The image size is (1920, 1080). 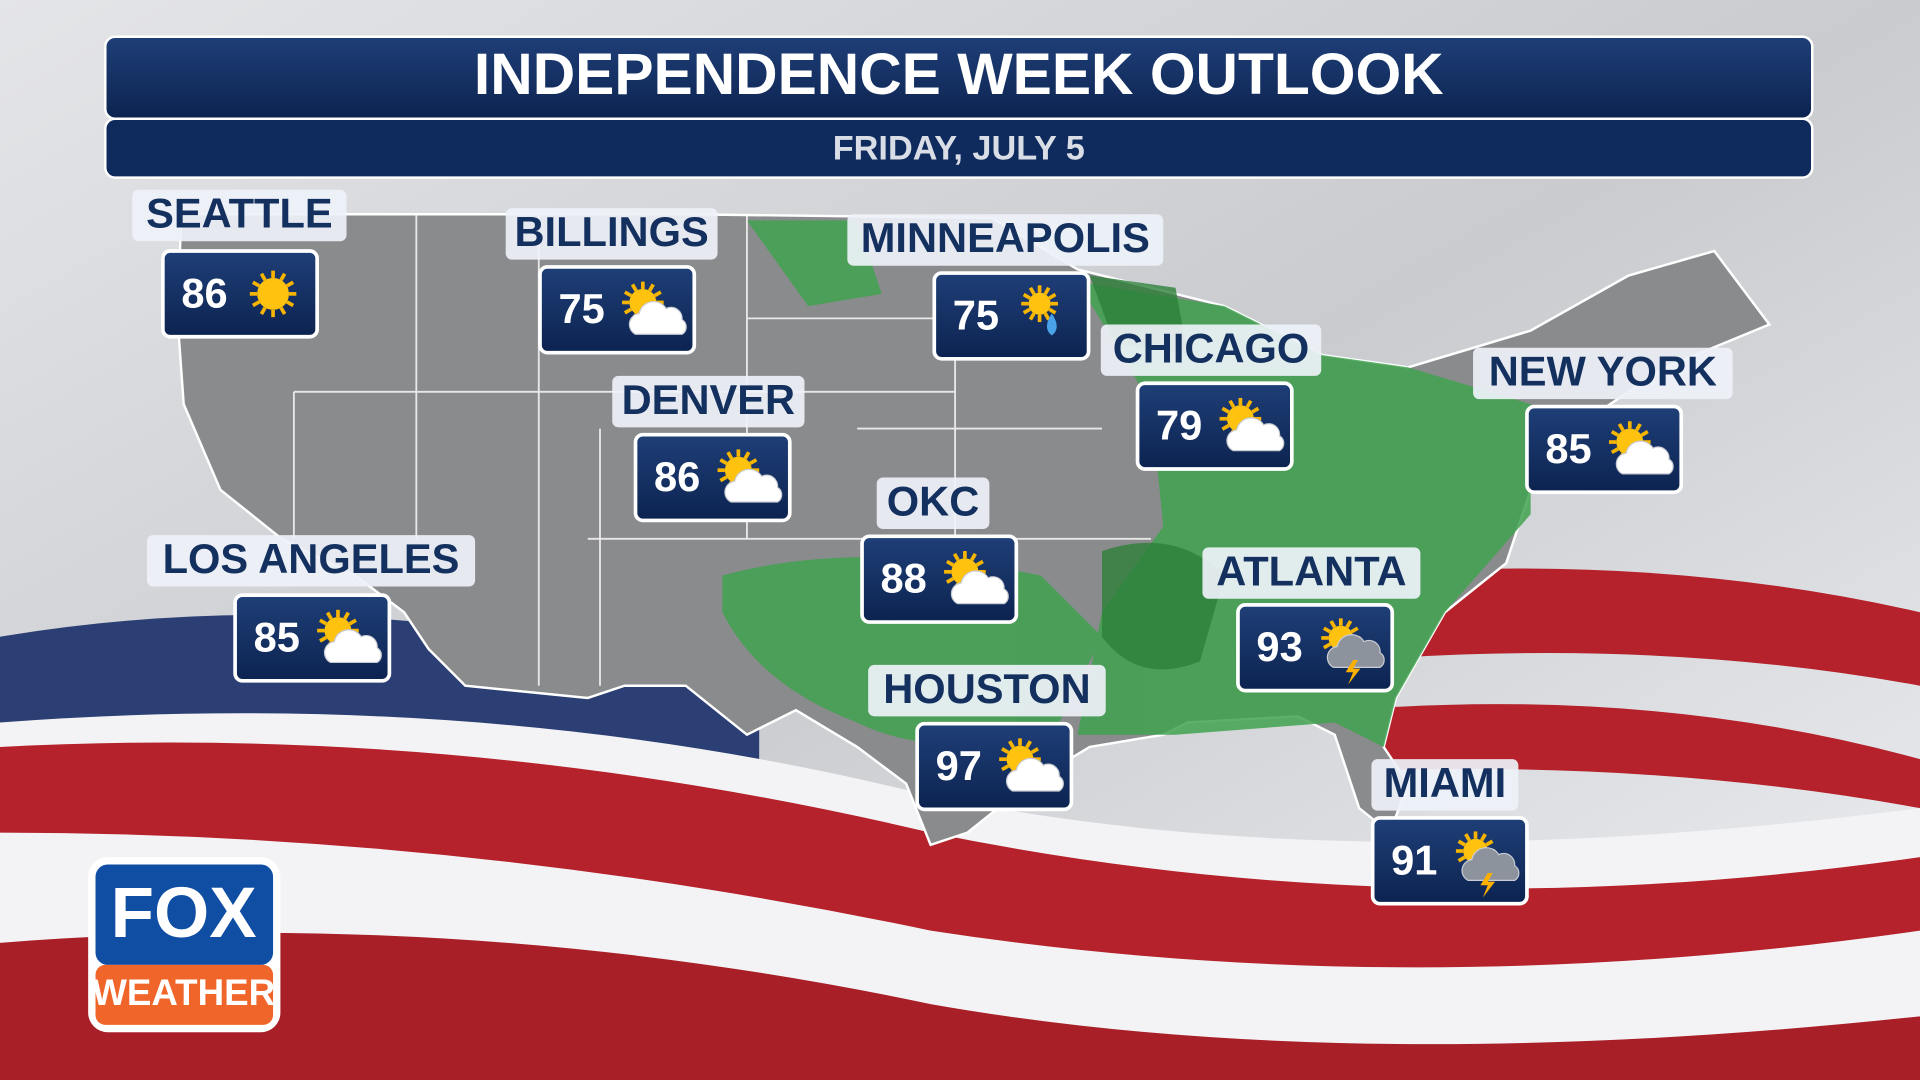 I want to click on city: MIAMI 91, so click(x=1449, y=832).